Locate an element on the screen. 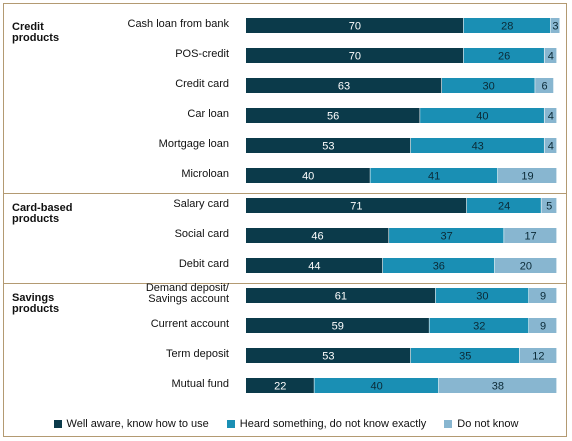 This screenshot has width=572, height=441. data-label: 71 is located at coordinates (356, 207).